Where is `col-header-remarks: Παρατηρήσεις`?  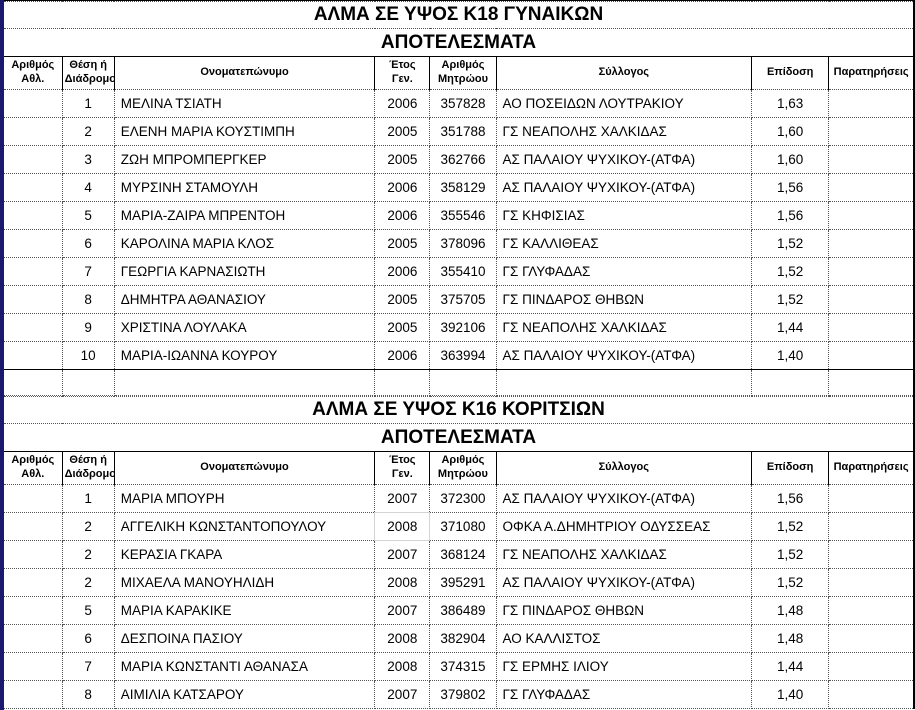
col-header-remarks: Παρατηρήσεις is located at coordinates (870, 73).